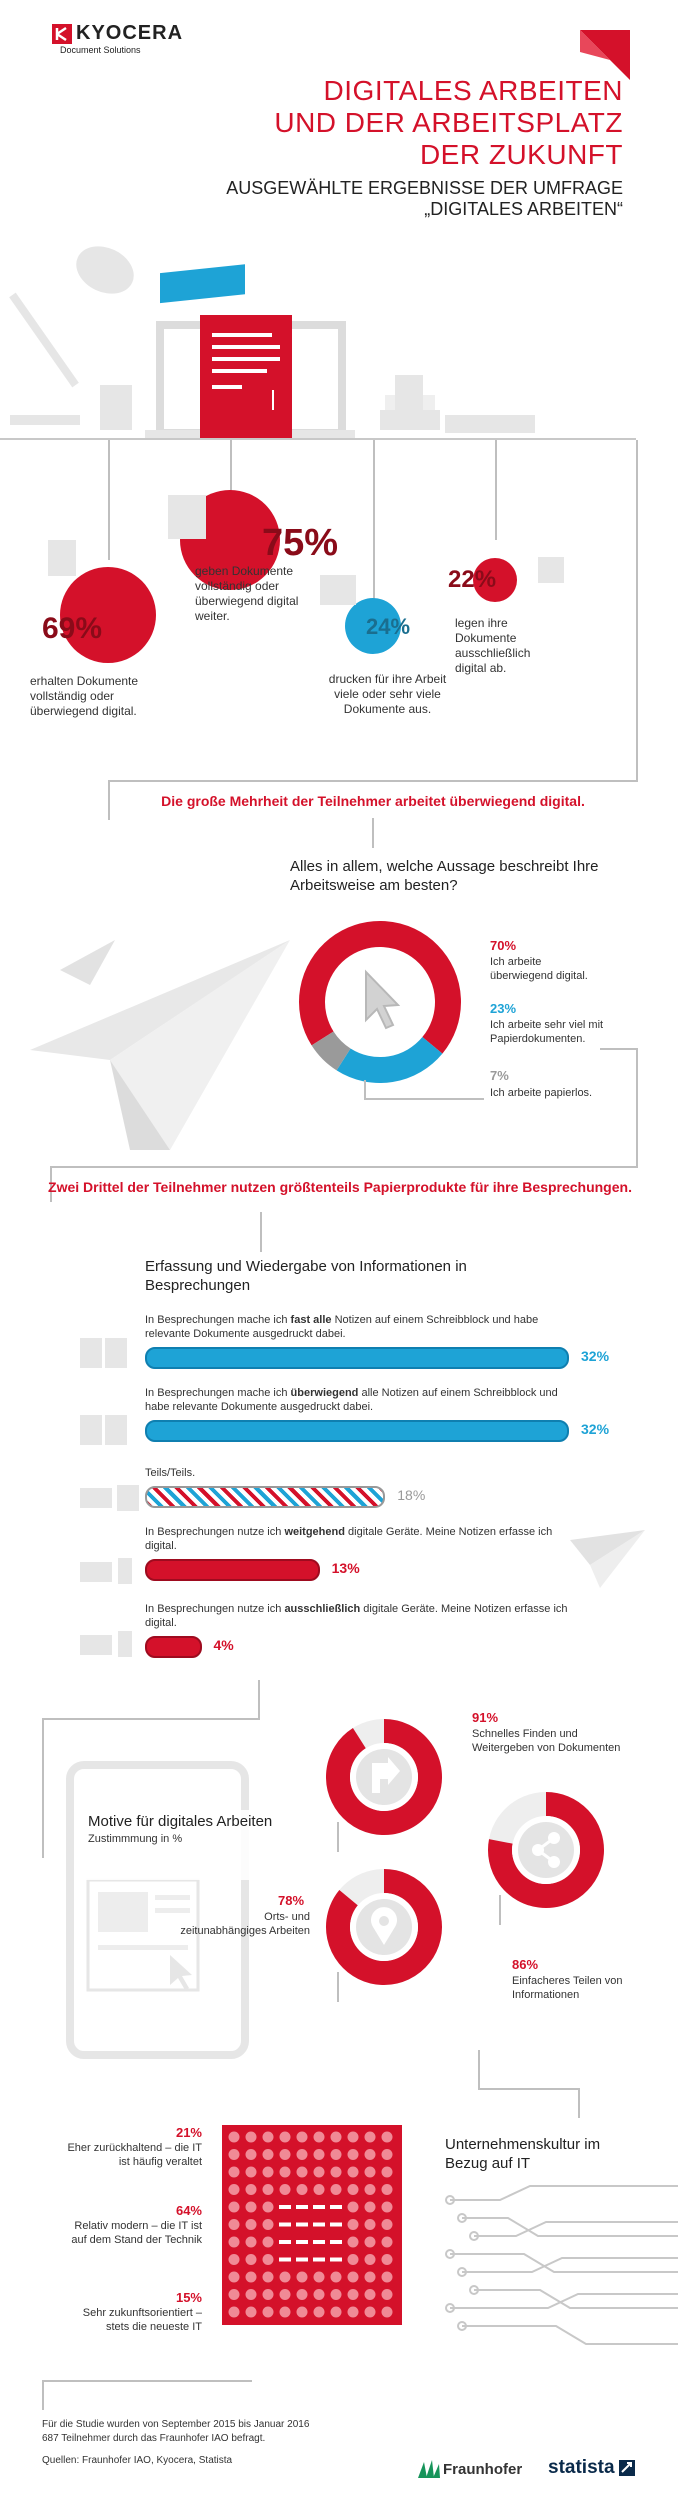 The height and width of the screenshot is (2500, 678). I want to click on fraunhofer-logo-text: Fraunhofer, so click(483, 2469).